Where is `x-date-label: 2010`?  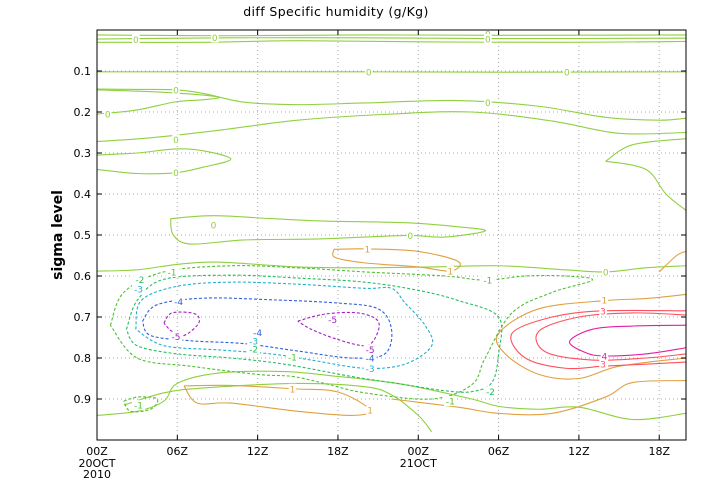 x-date-label: 2010 is located at coordinates (97, 474).